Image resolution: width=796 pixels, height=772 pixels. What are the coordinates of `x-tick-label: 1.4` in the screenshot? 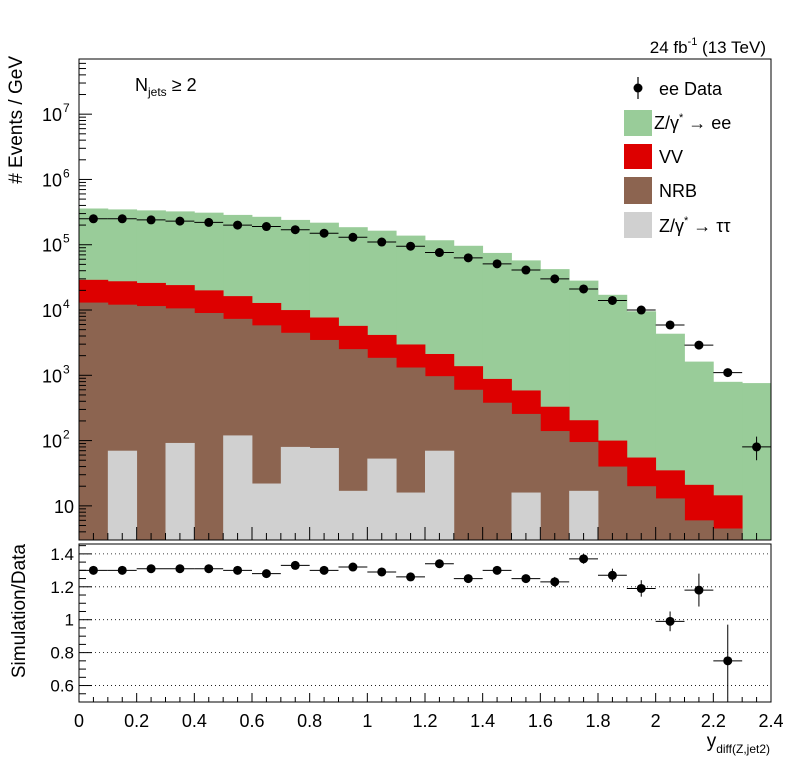 It's located at (482, 721).